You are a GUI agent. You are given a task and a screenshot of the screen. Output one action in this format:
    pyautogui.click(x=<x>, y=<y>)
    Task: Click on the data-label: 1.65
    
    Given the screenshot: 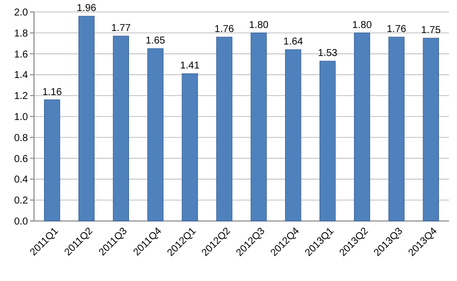 What is the action you would take?
    pyautogui.click(x=156, y=41)
    